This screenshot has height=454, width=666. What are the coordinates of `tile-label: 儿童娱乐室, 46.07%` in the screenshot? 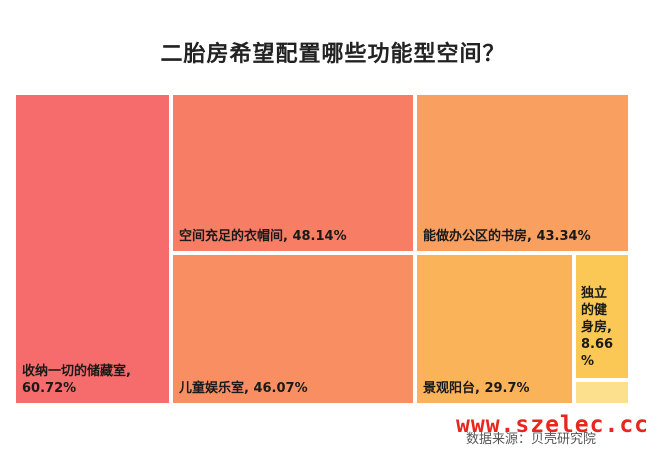 It's located at (243, 388).